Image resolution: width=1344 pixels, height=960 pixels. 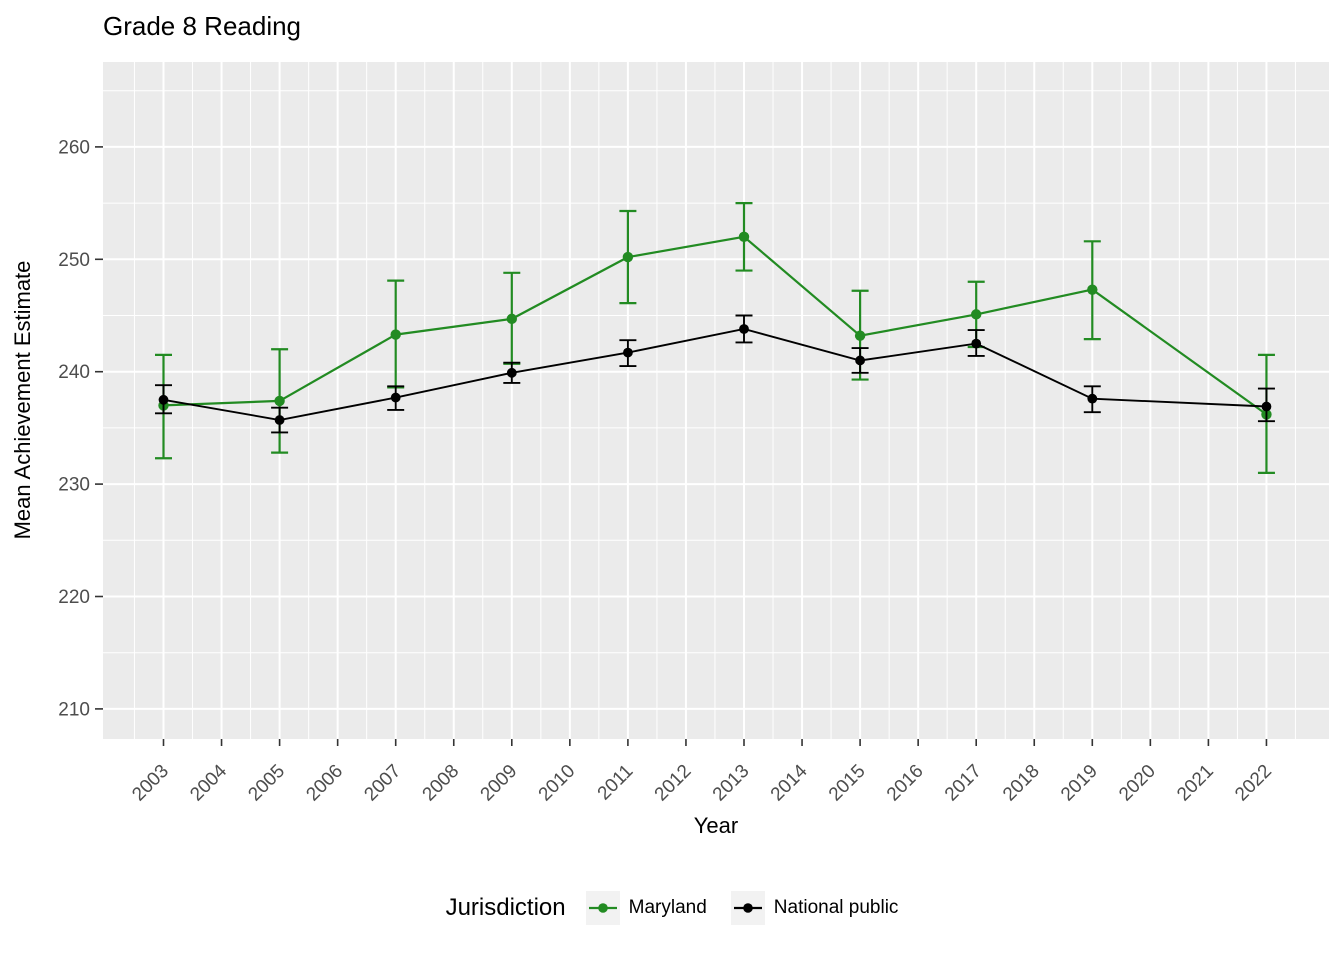 What do you see at coordinates (667, 907) in the screenshot?
I see `legend-label-maryland: Maryland` at bounding box center [667, 907].